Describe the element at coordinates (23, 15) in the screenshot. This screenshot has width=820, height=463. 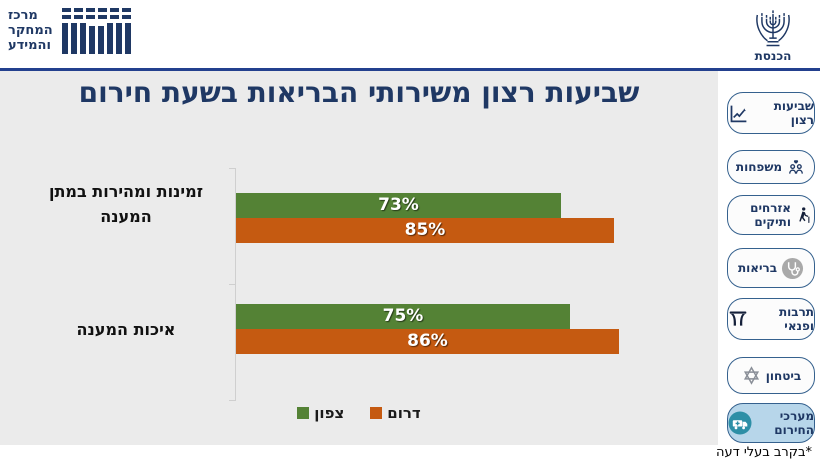
I see `logo-line-1: מרכז` at that location.